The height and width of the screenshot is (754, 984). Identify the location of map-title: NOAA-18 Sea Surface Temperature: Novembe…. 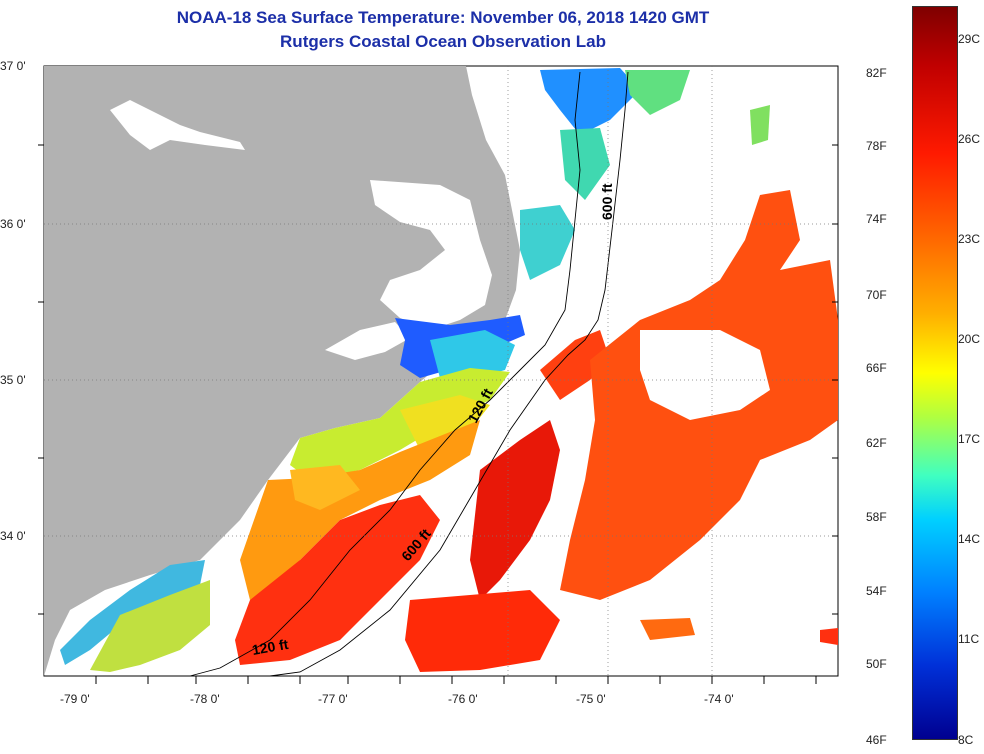
(443, 17).